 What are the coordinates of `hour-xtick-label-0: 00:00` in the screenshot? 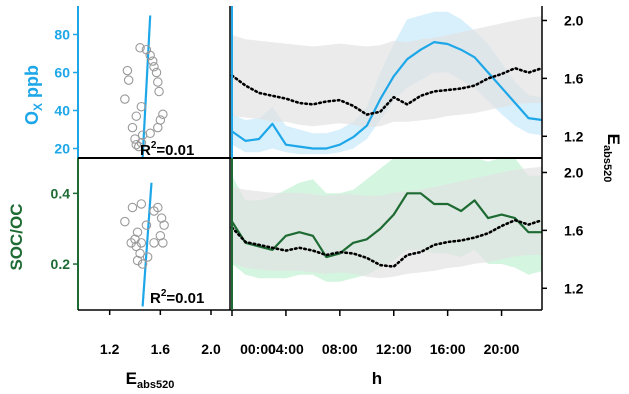 It's located at (258, 349).